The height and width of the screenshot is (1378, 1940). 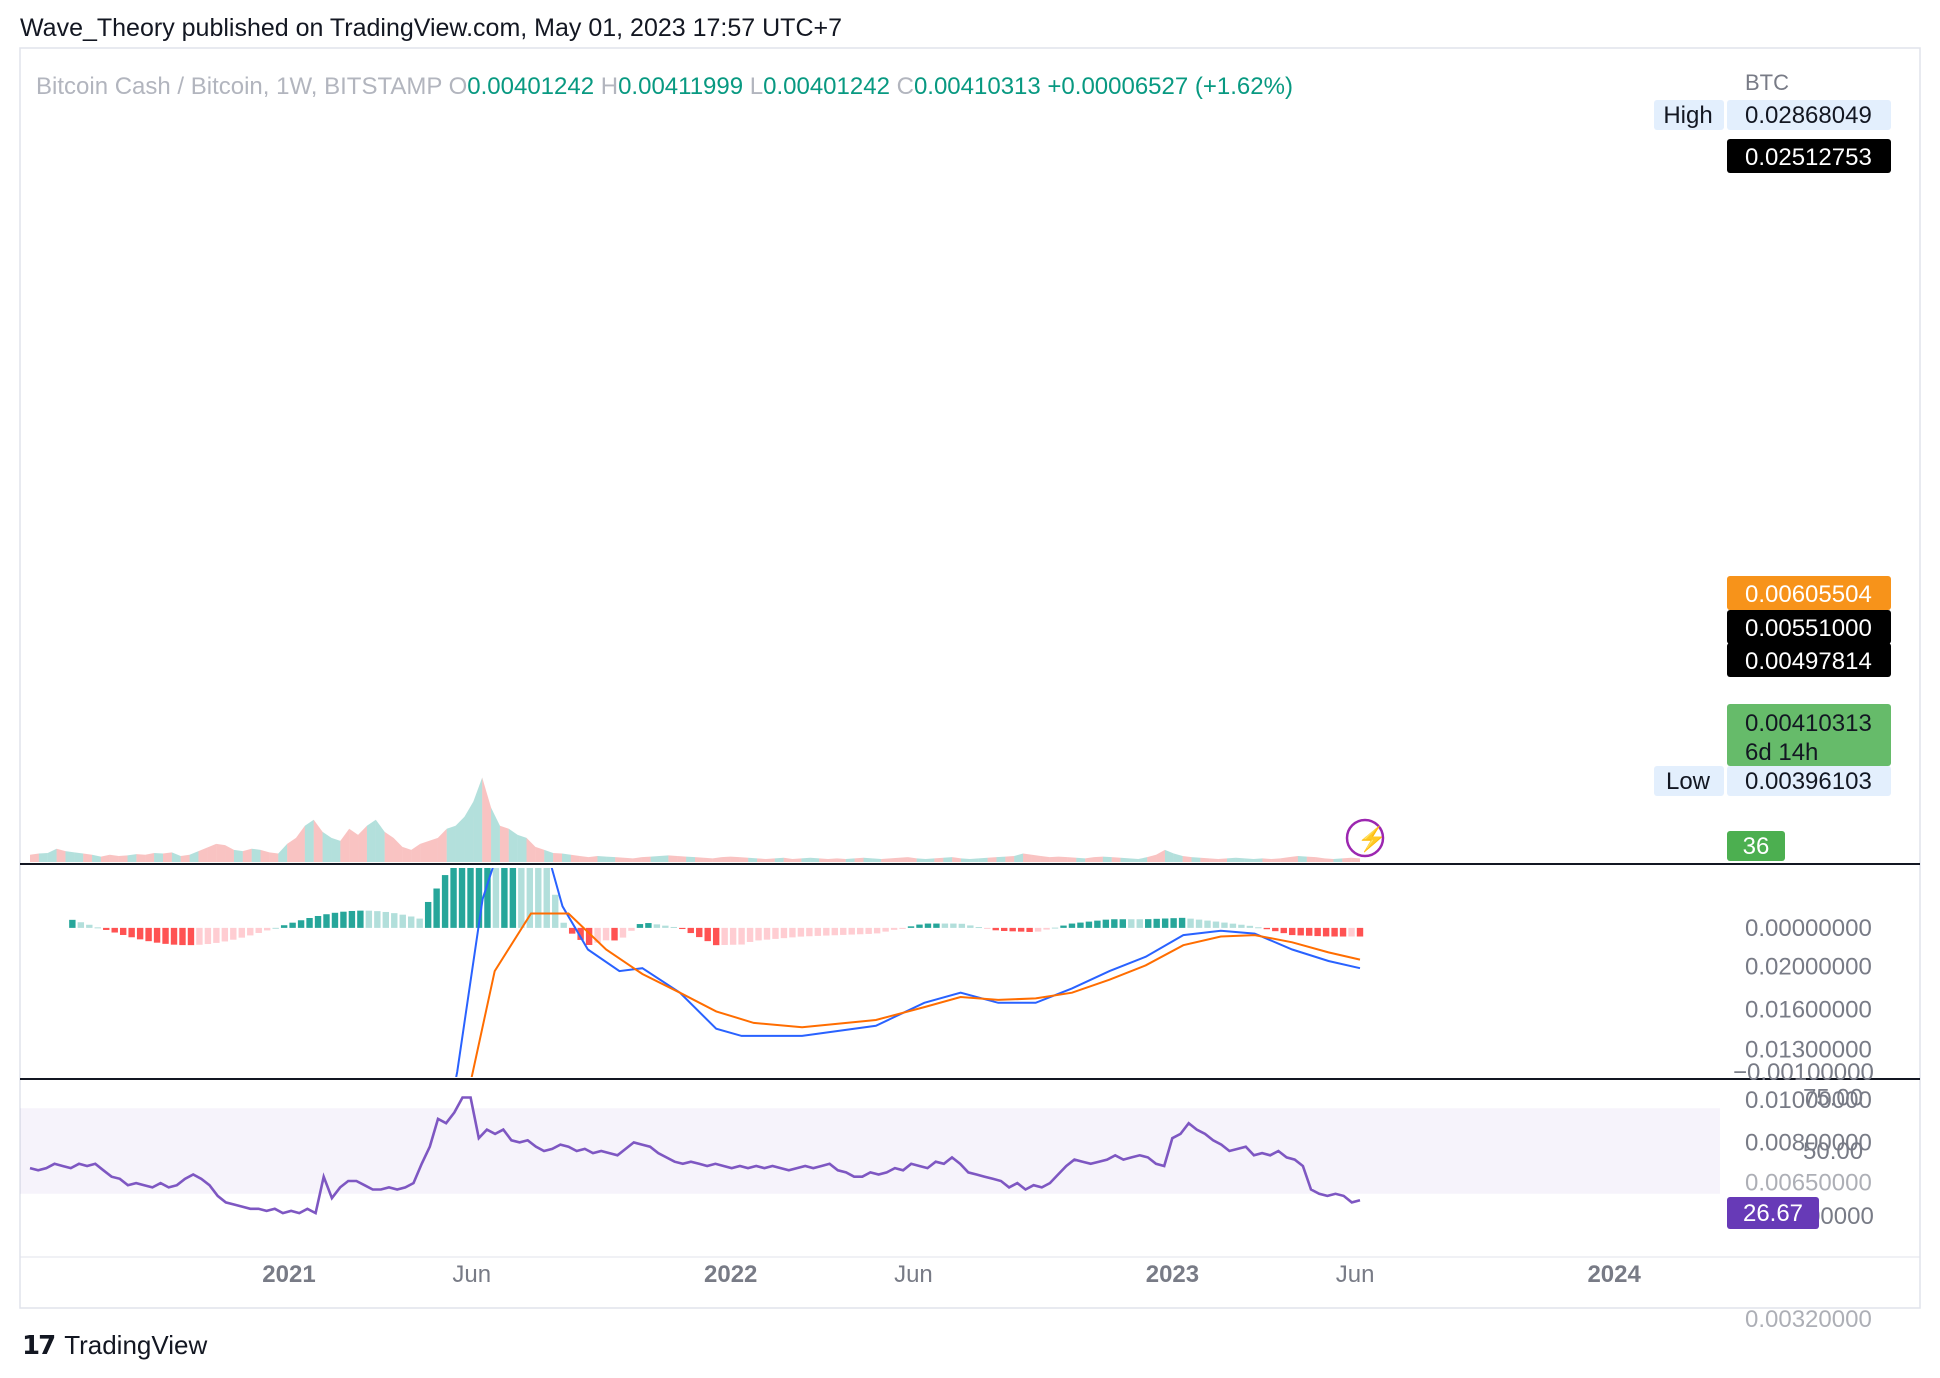 What do you see at coordinates (756, 86) in the screenshot?
I see `legend-part: L` at bounding box center [756, 86].